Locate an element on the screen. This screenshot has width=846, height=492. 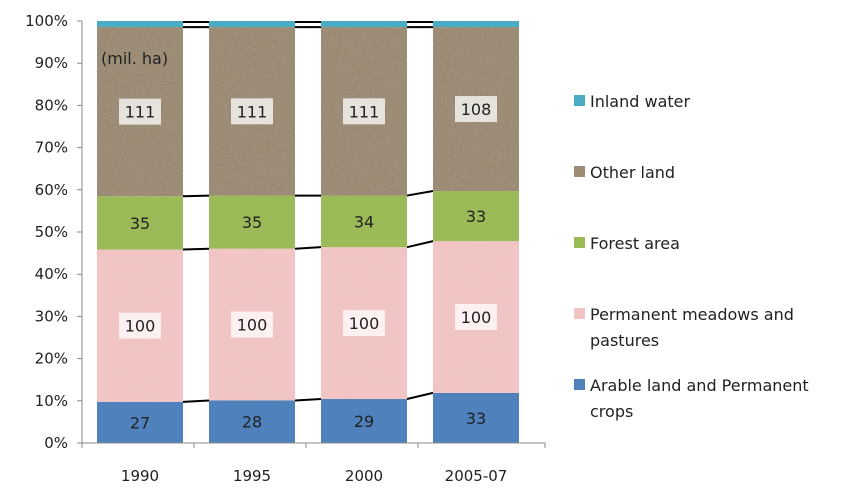
legend-label: pastures is located at coordinates (624, 340).